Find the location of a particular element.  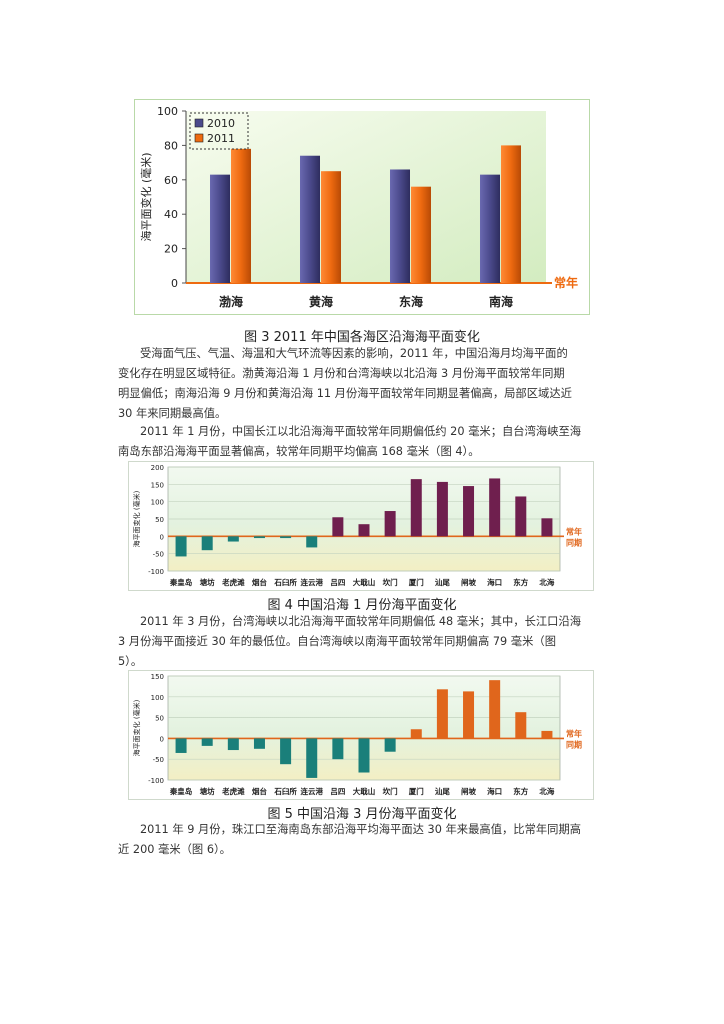

fig3-ytick-label: 100 is located at coordinates (167, 111).